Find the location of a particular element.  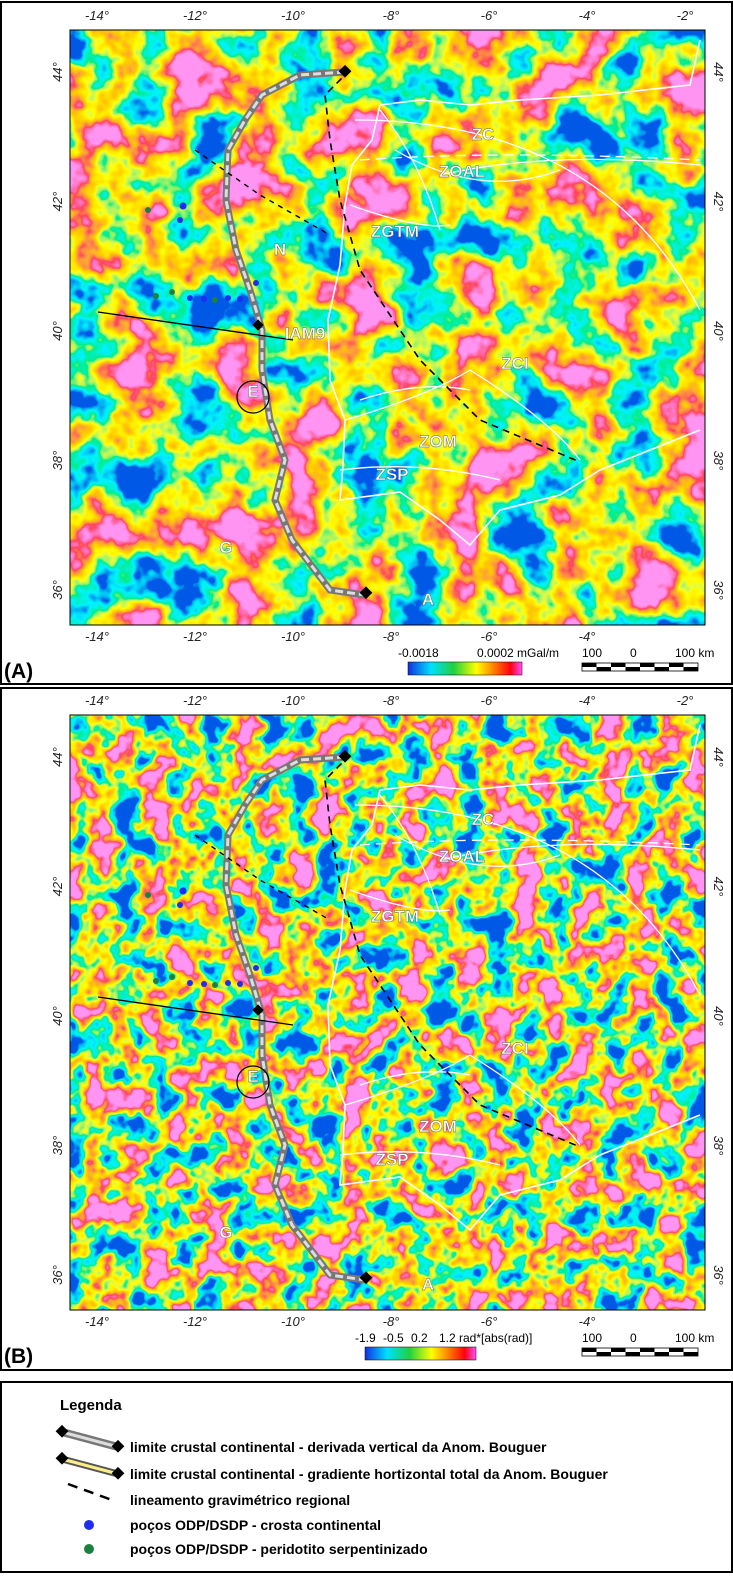

right-tick-label: 36° is located at coordinates (718, 1275).